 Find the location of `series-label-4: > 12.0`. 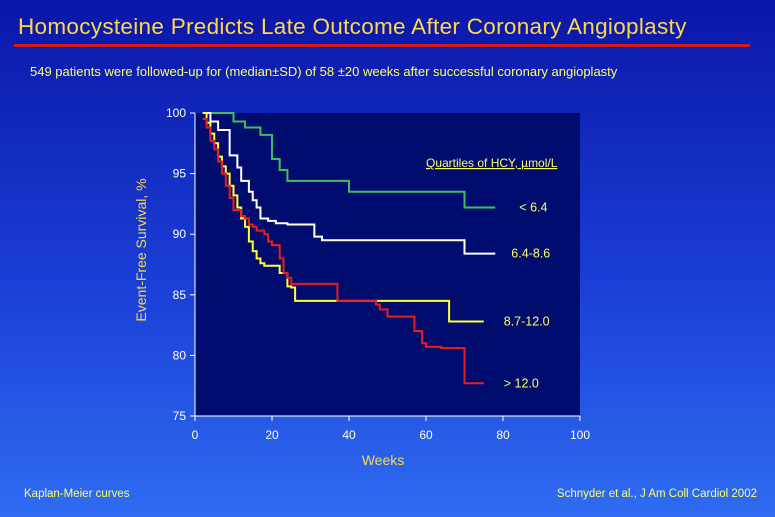

series-label-4: > 12.0 is located at coordinates (521, 383).